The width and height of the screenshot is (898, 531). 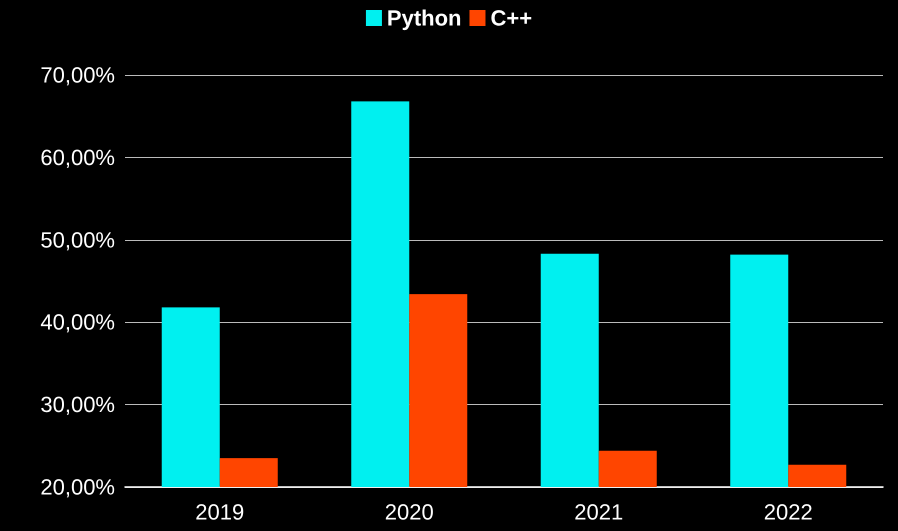 What do you see at coordinates (77, 75) in the screenshot?
I see `y-tick-label: 70,00%` at bounding box center [77, 75].